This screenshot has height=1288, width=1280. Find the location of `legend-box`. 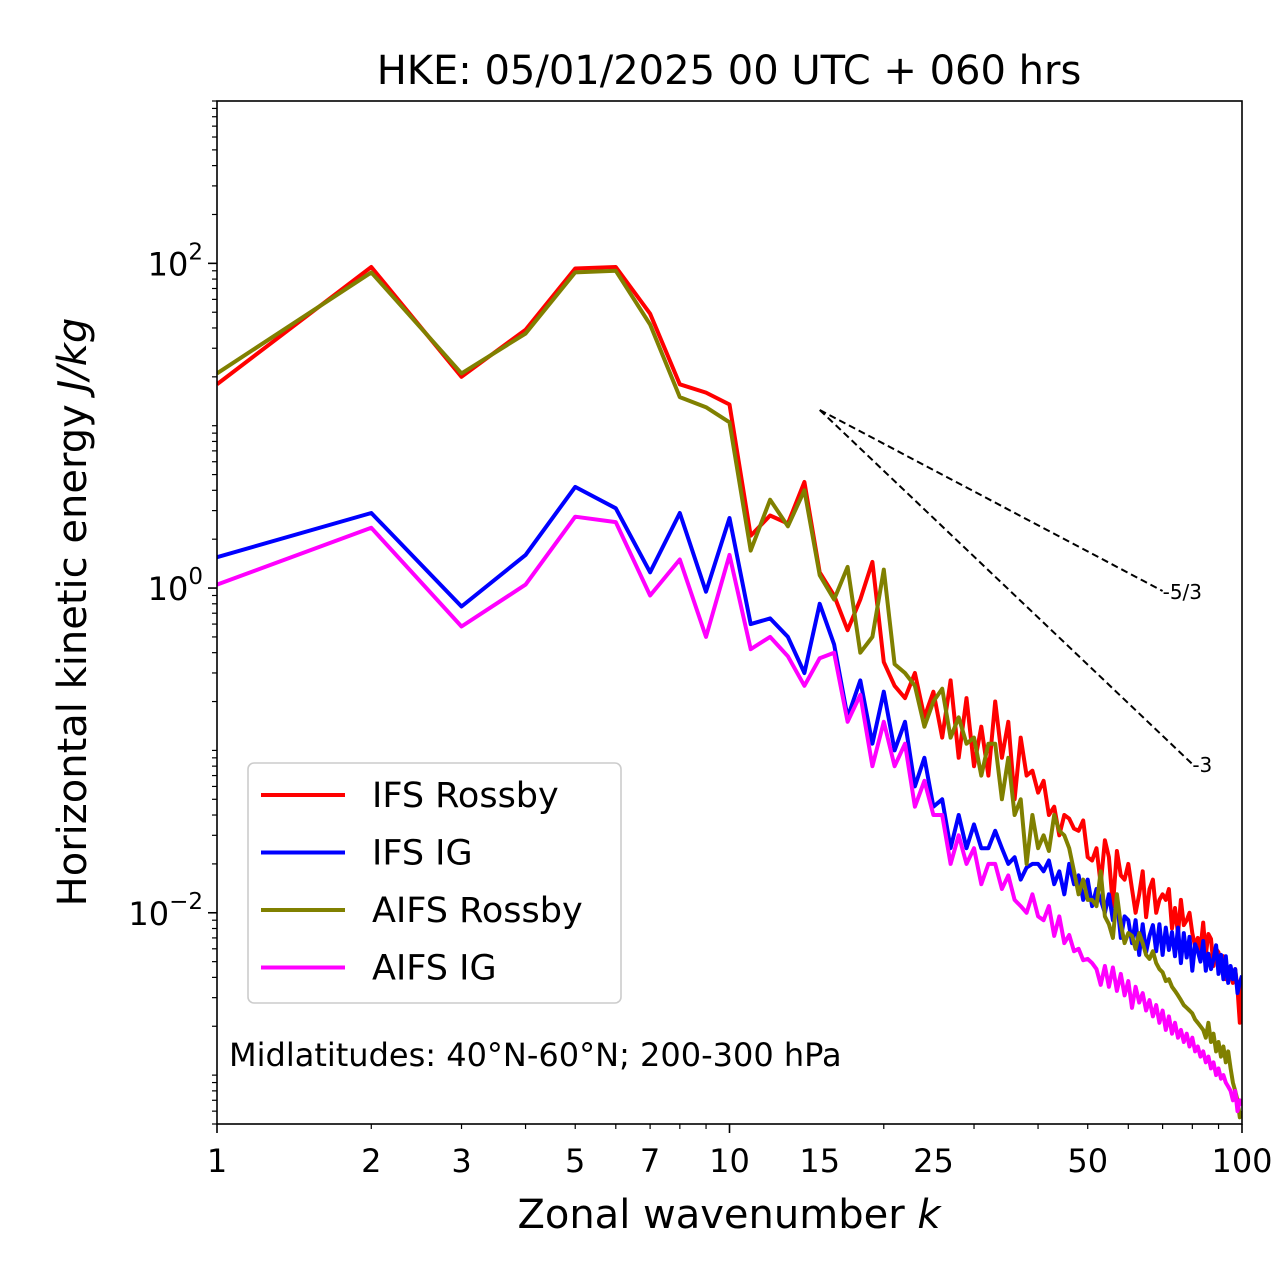

legend-box is located at coordinates (434, 883).